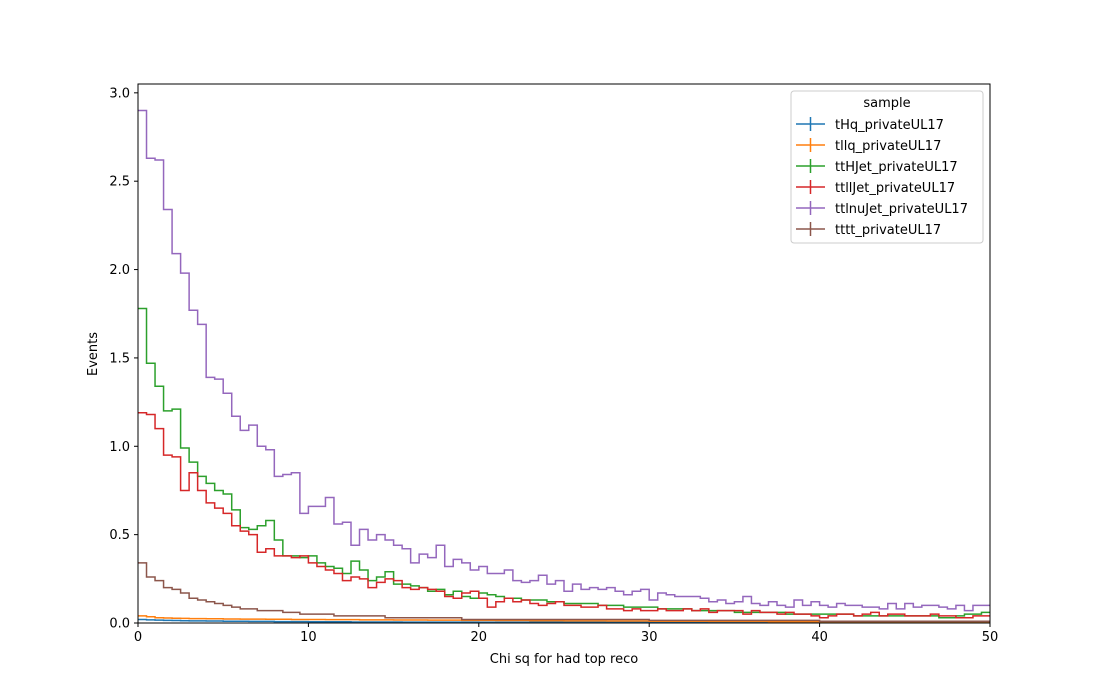 Image resolution: width=1100 pixels, height=700 pixels. Describe the element at coordinates (119, 93) in the screenshot. I see `y-tick-label: 3.0` at that location.